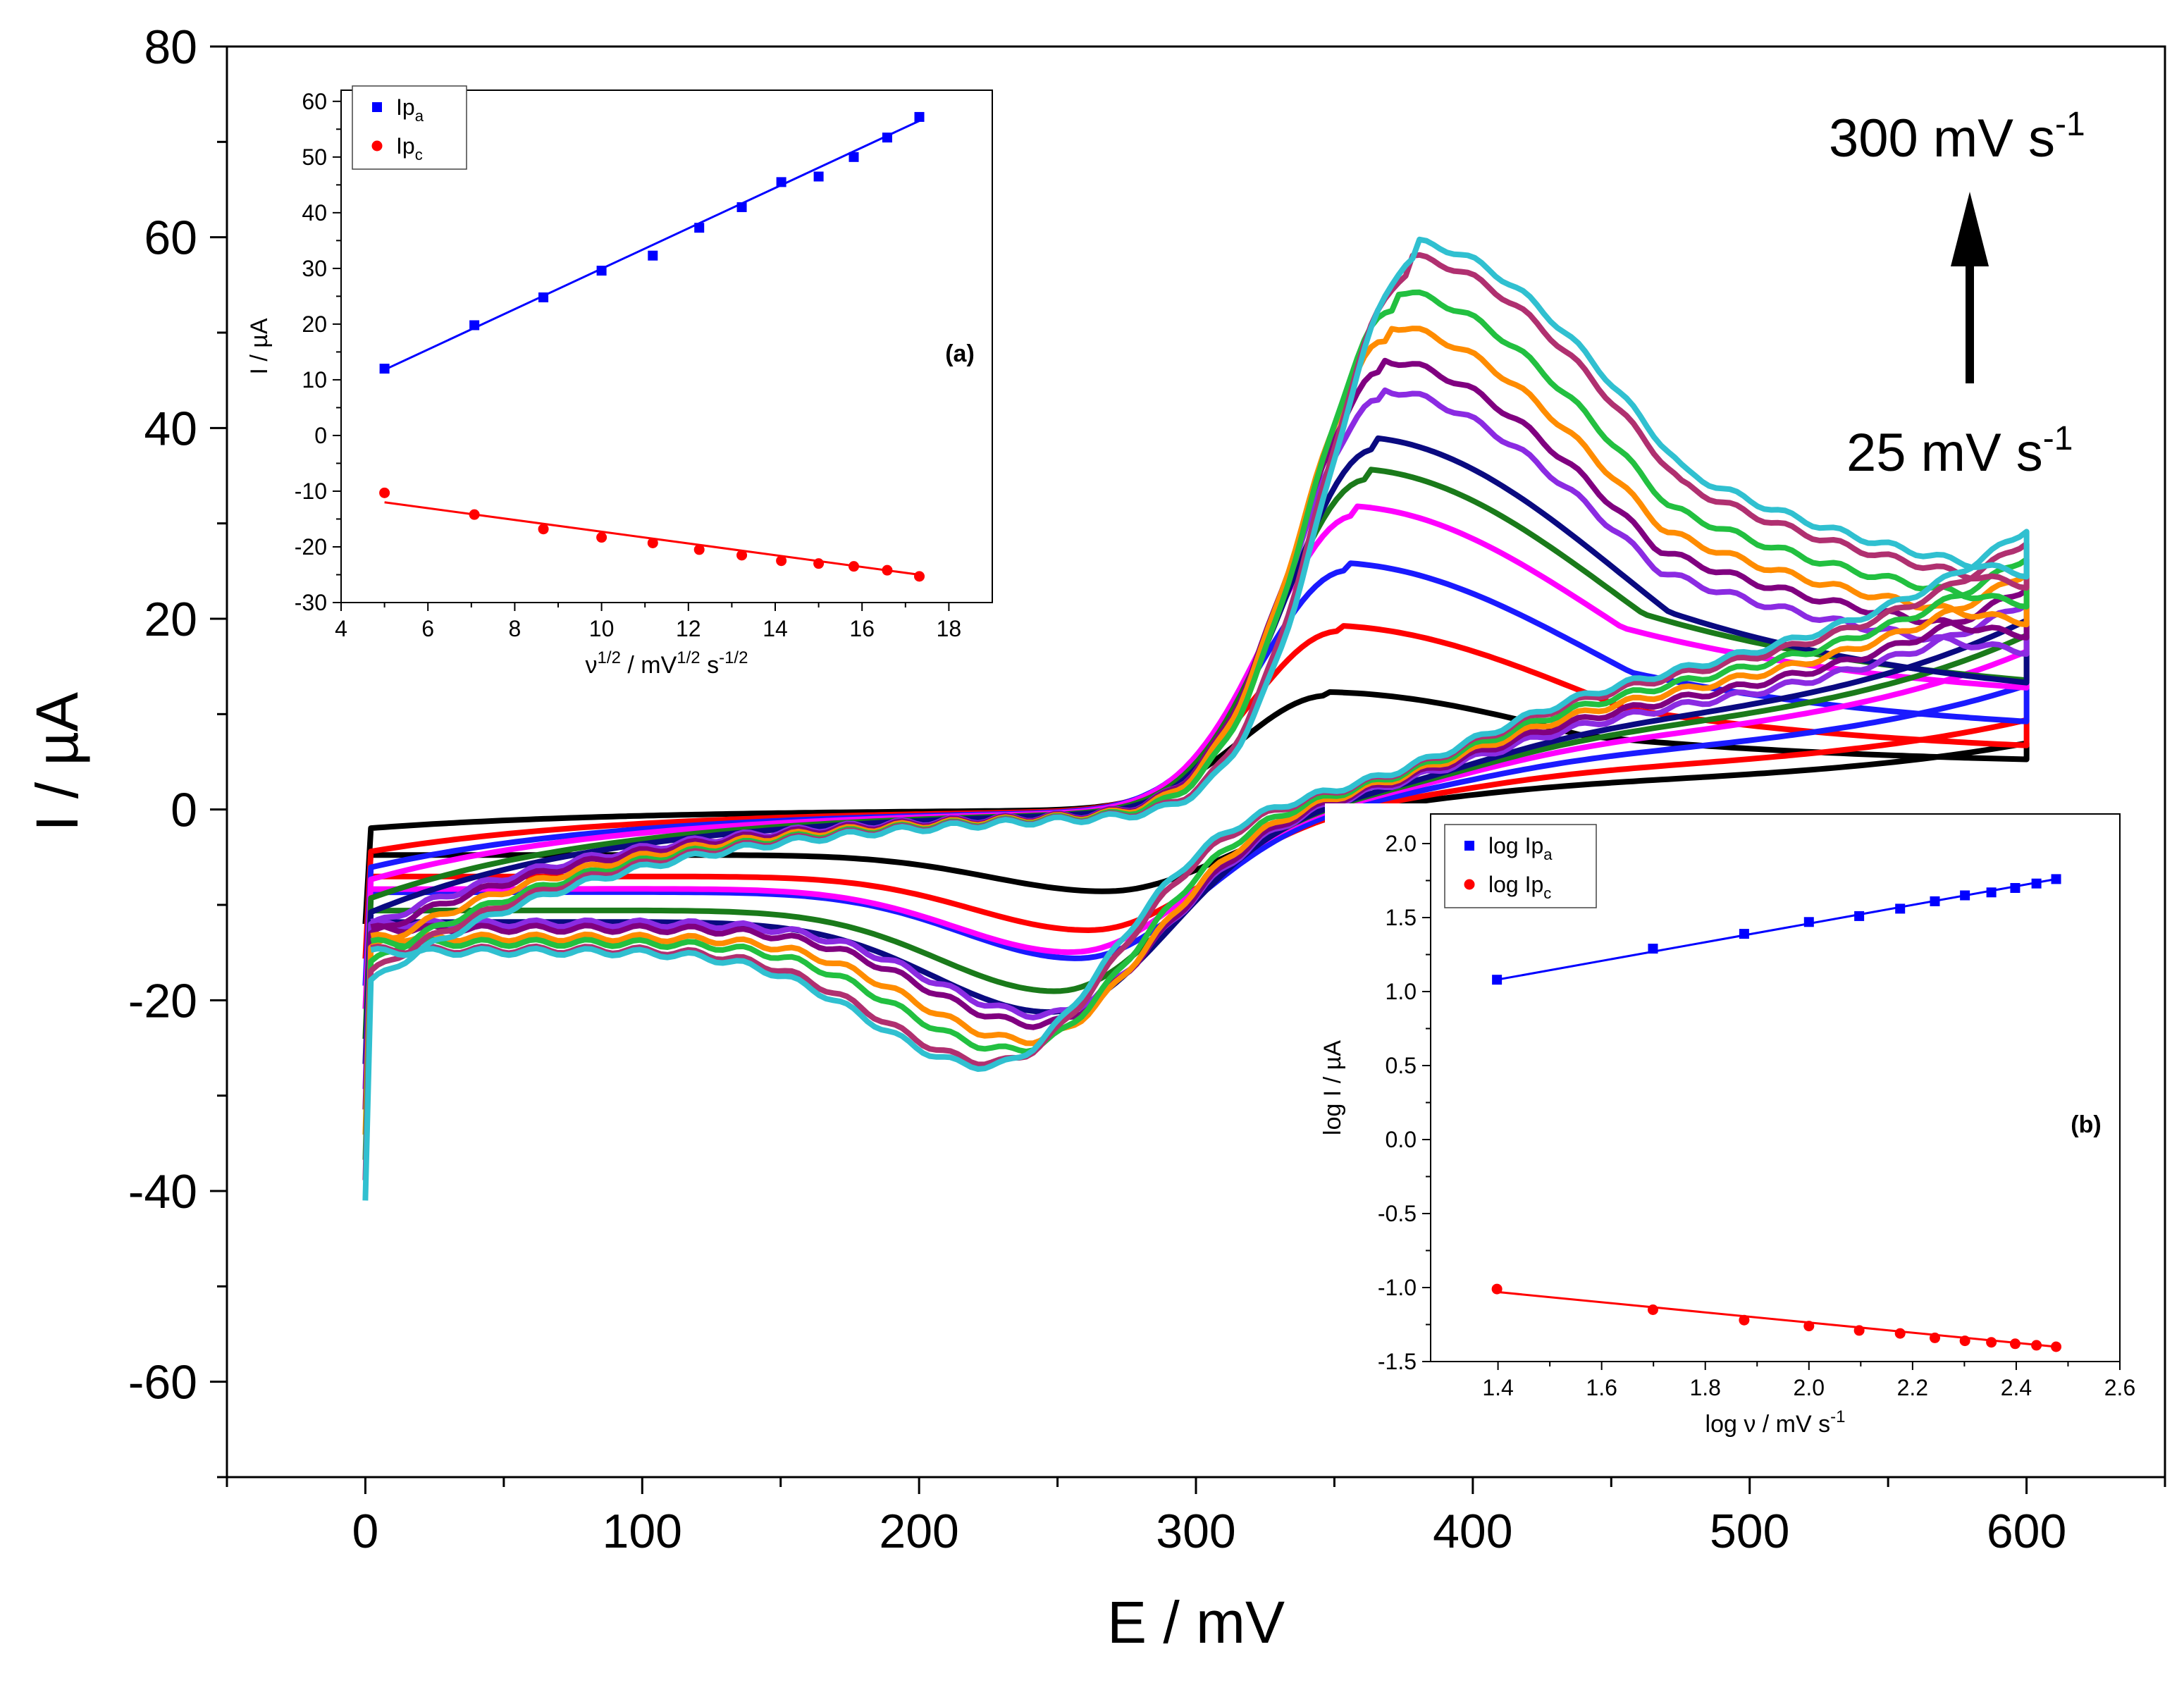 The image size is (2184, 1697). What do you see at coordinates (341, 628) in the screenshot?
I see `inset-a-x-tick-label: 4` at bounding box center [341, 628].